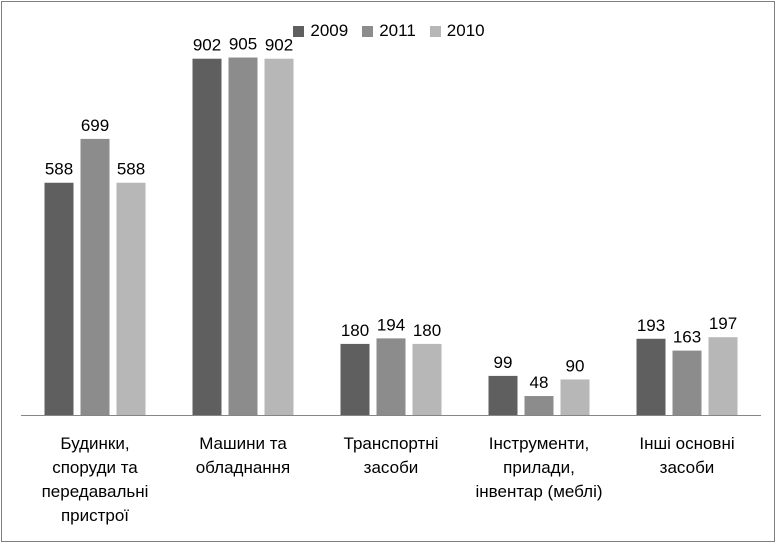  Describe the element at coordinates (465, 30) in the screenshot. I see `legend-label-2010: 2010` at that location.